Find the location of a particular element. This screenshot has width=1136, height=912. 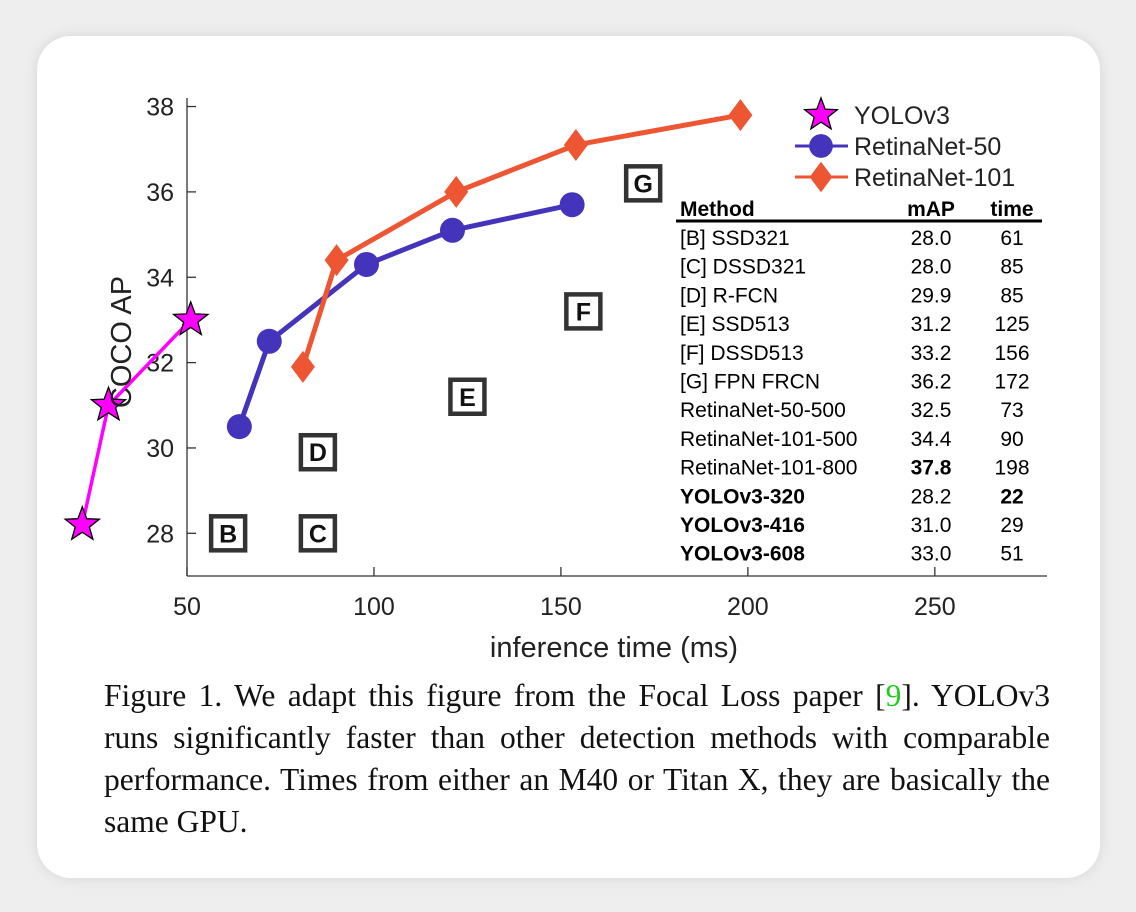

table-cell-time: 172 is located at coordinates (1011, 382).